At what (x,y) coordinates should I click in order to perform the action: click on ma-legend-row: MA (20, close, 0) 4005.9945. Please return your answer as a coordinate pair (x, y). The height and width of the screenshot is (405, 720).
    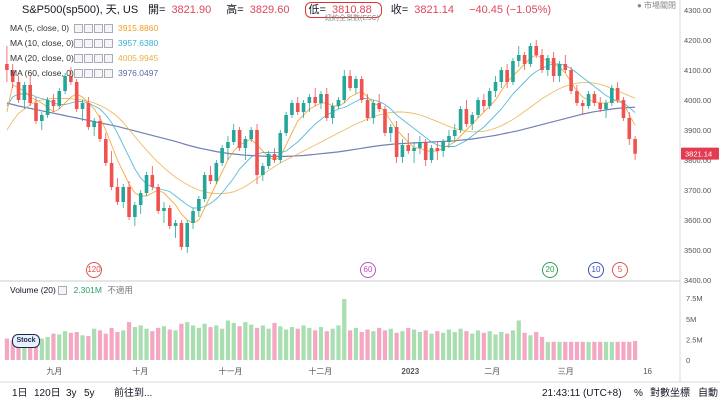
    Looking at the image, I should click on (84, 58).